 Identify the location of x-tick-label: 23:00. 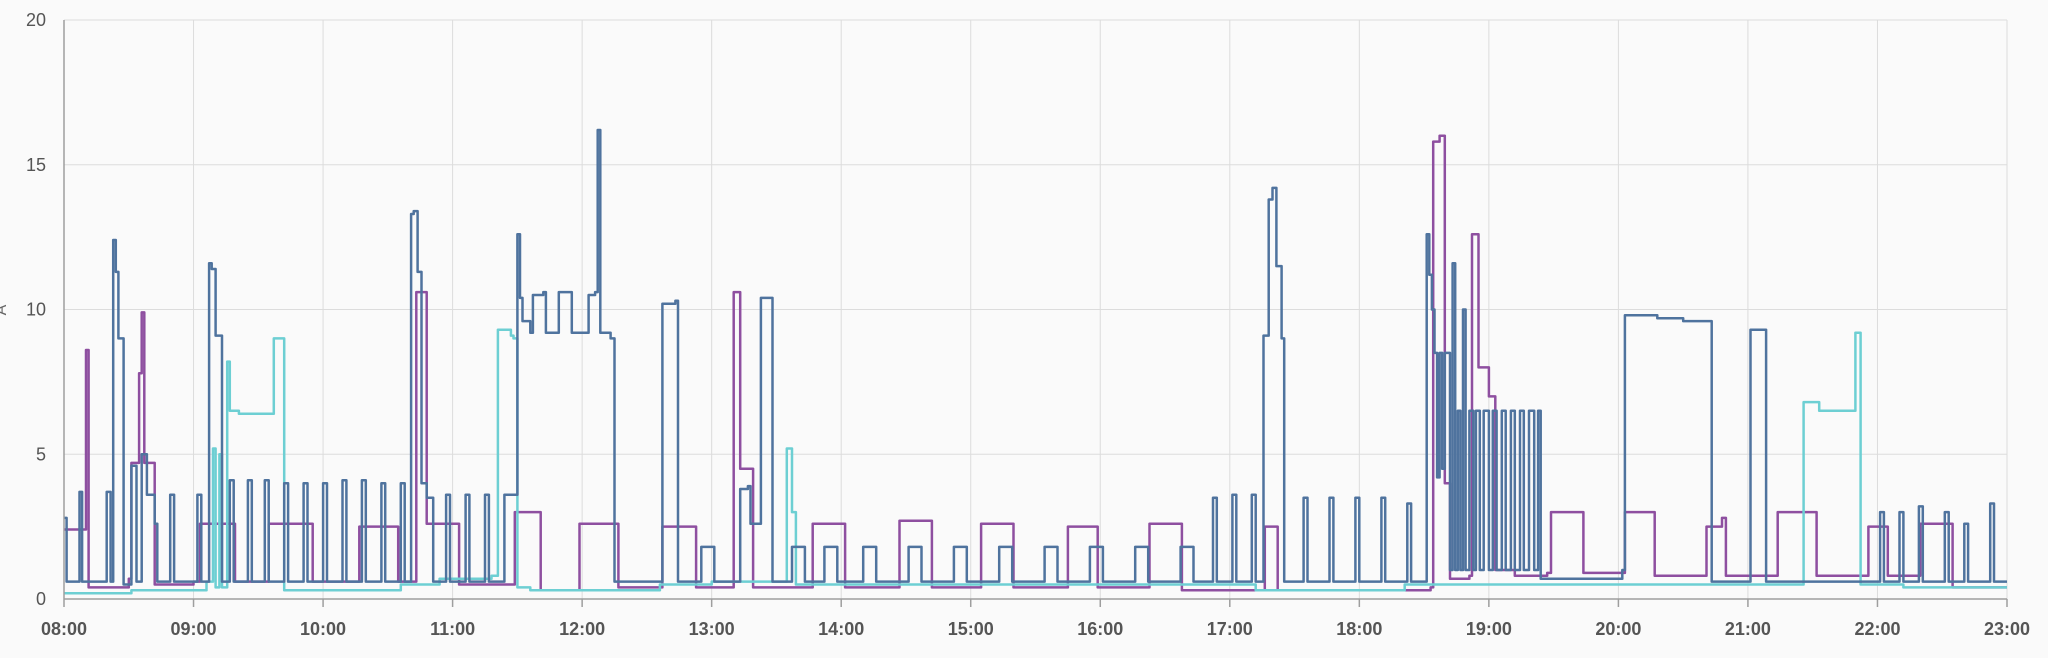
(2007, 629).